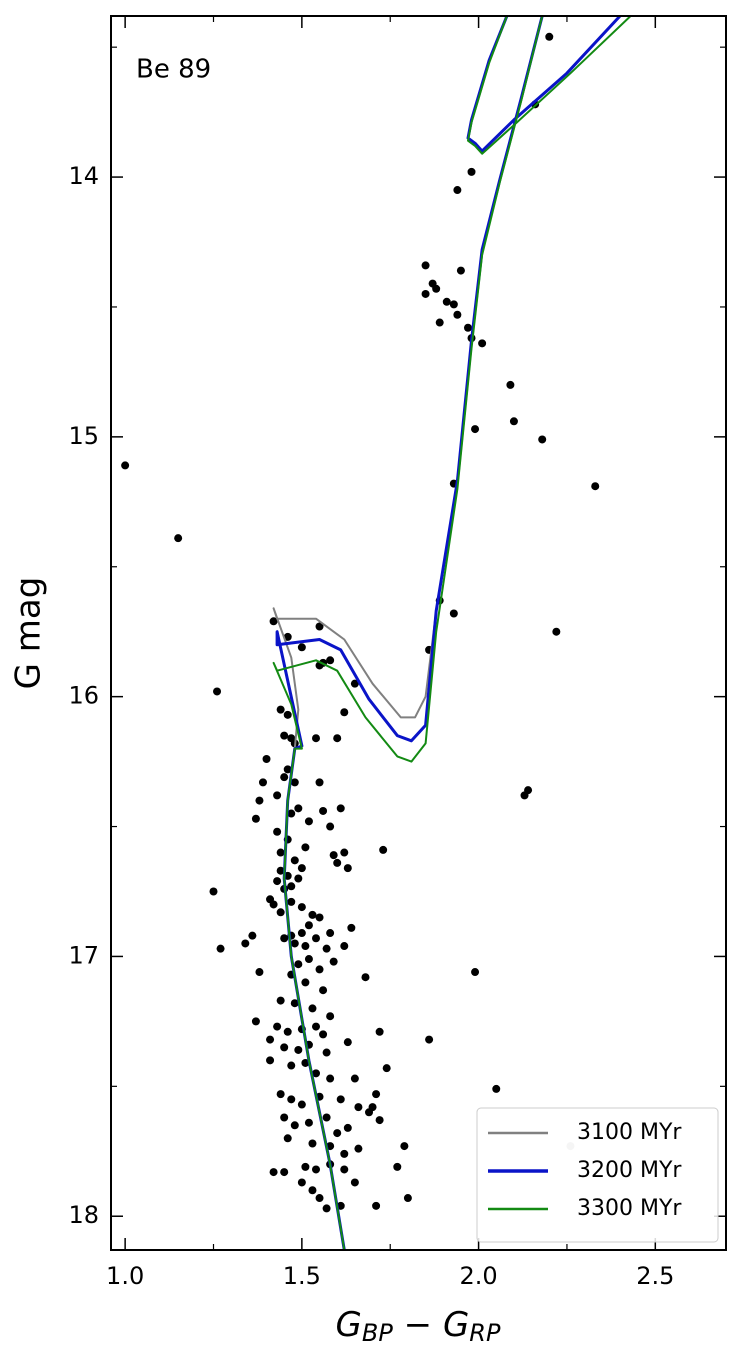 This screenshot has width=743, height=1368. What do you see at coordinates (655, 1276) in the screenshot?
I see `x-tick-label: 2.5` at bounding box center [655, 1276].